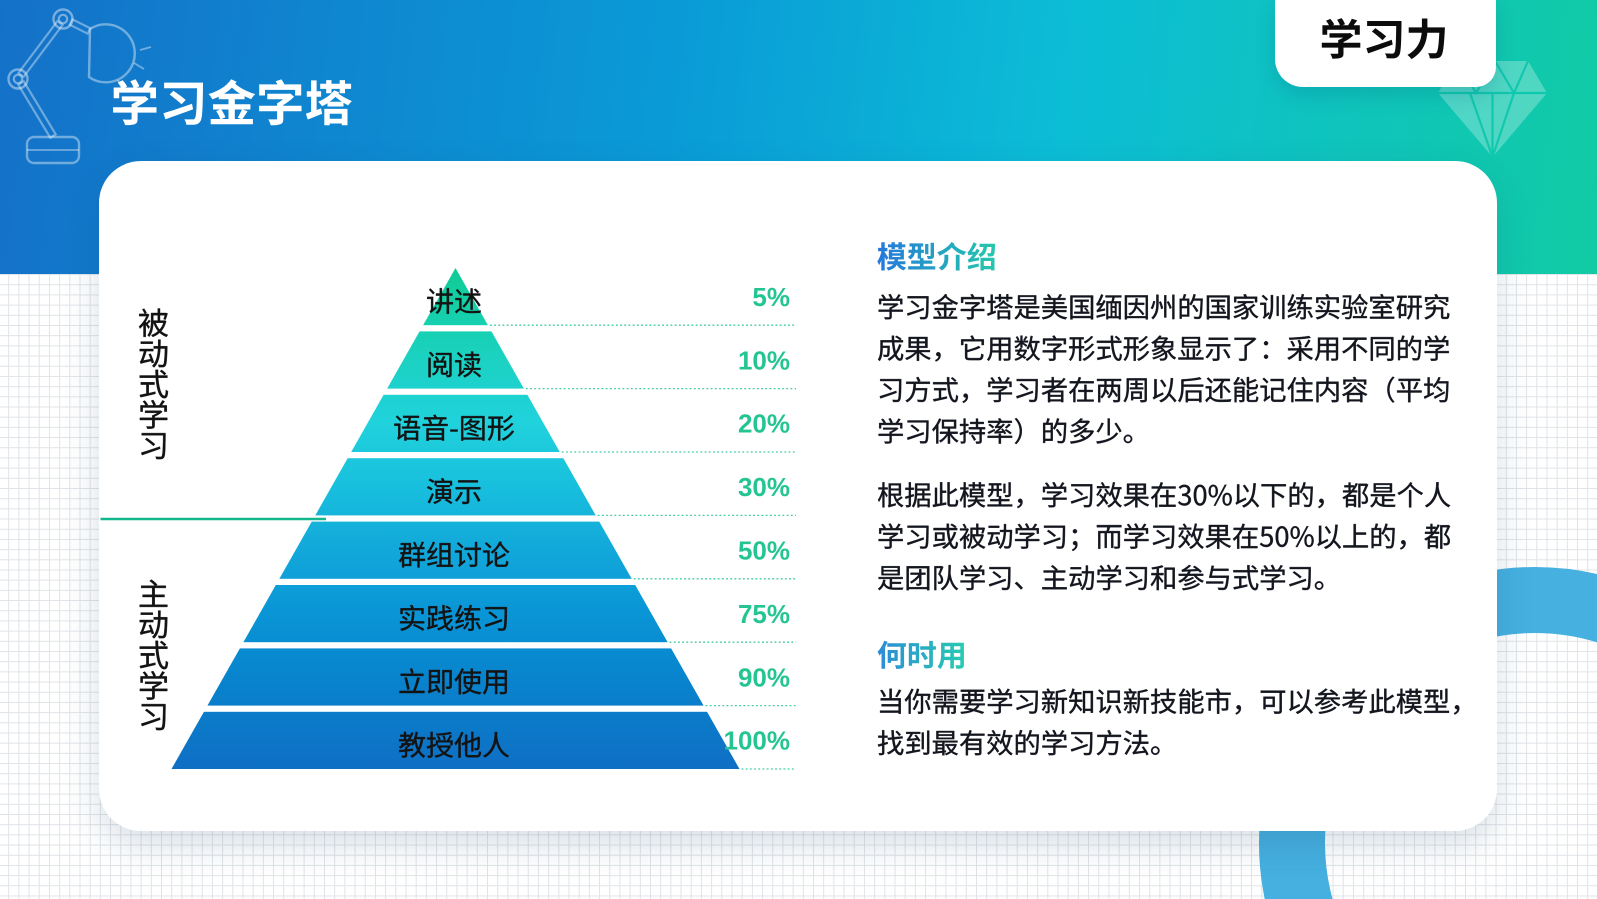 This screenshot has height=899, width=1597. I want to click on svg-text: 5%, so click(771, 297).